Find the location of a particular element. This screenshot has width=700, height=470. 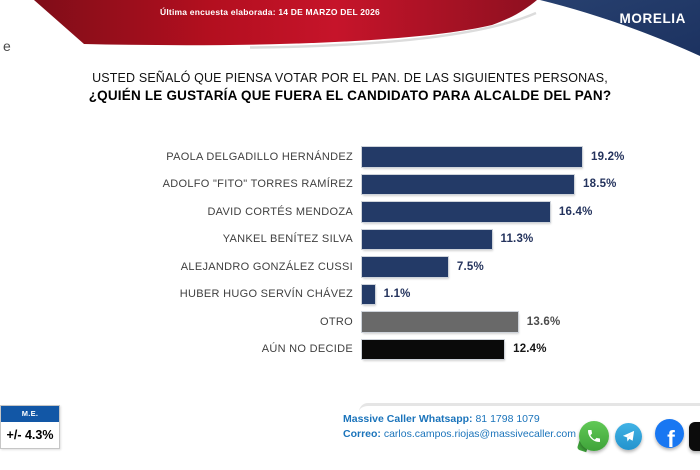

candidate-label: HUBER HUGO SERVÍN CHÁVEZ is located at coordinates (266, 294).